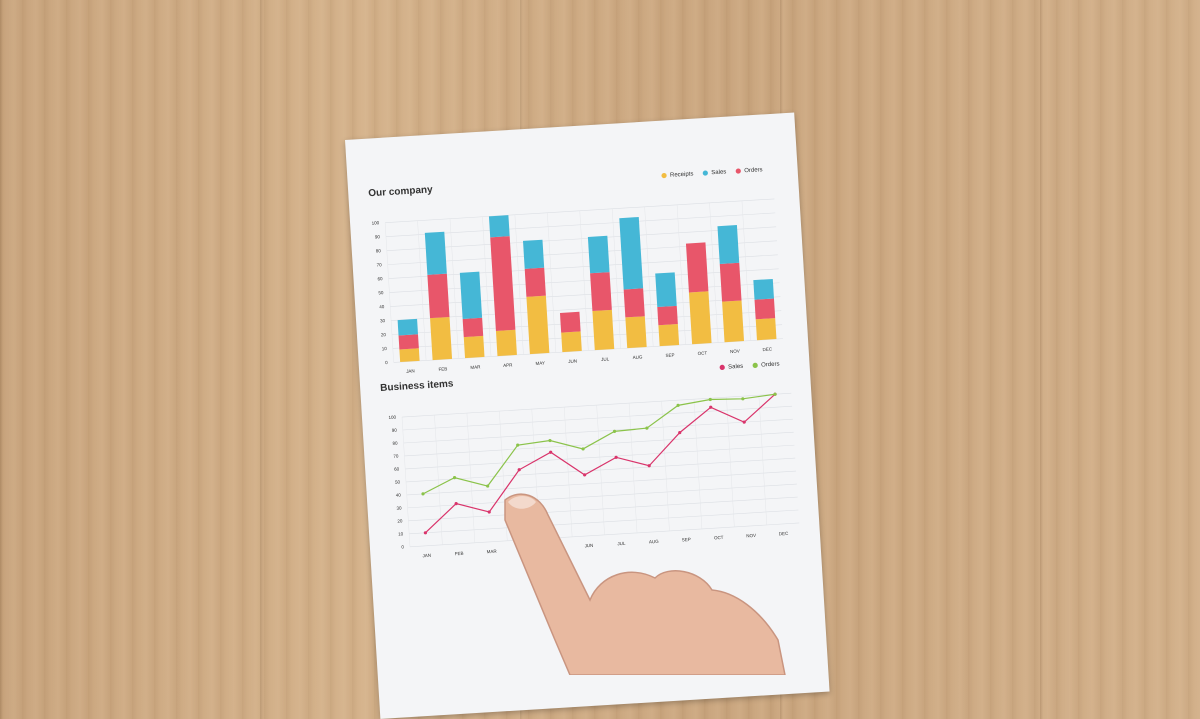 This screenshot has width=1200, height=719. What do you see at coordinates (784, 534) in the screenshot?
I see `x-tick-label: DEC` at bounding box center [784, 534].